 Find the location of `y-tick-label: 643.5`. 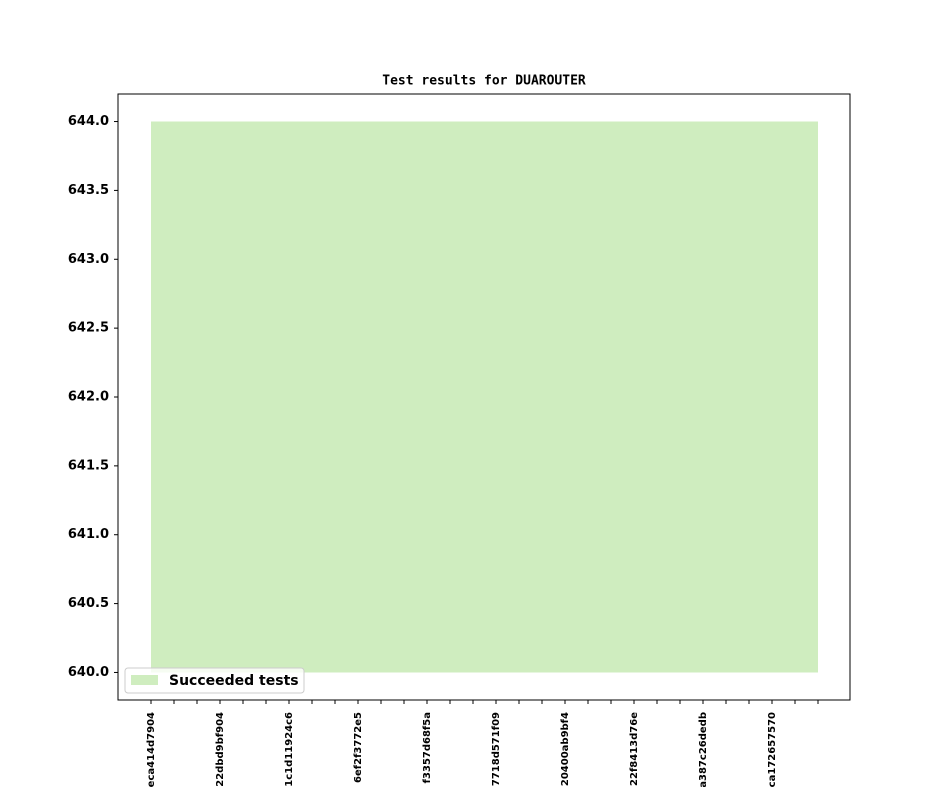

y-tick-label: 643.5 is located at coordinates (88, 190).